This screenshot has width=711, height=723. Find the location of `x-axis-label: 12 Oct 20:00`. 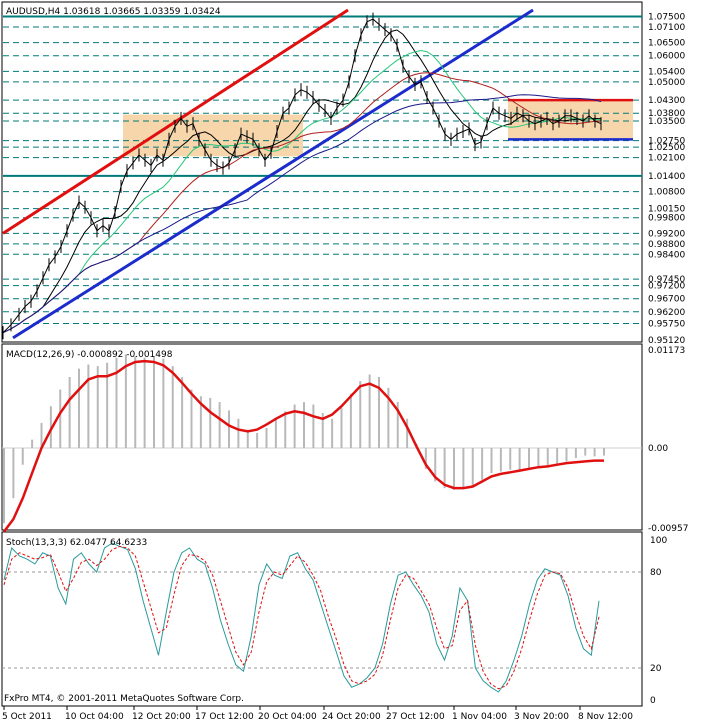

x-axis-label: 12 Oct 20:00 is located at coordinates (161, 717).